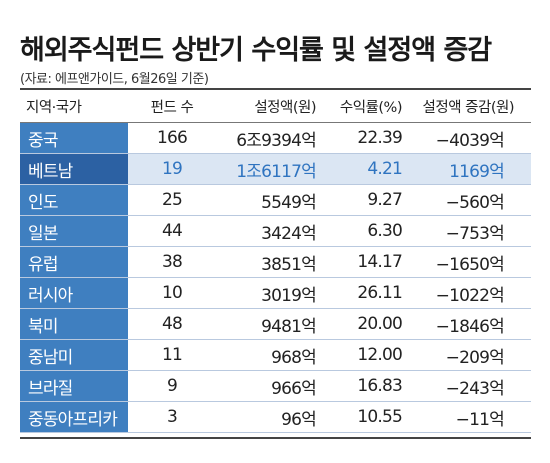  Describe the element at coordinates (371, 107) in the screenshot. I see `header-return: 수익률(%)` at that location.